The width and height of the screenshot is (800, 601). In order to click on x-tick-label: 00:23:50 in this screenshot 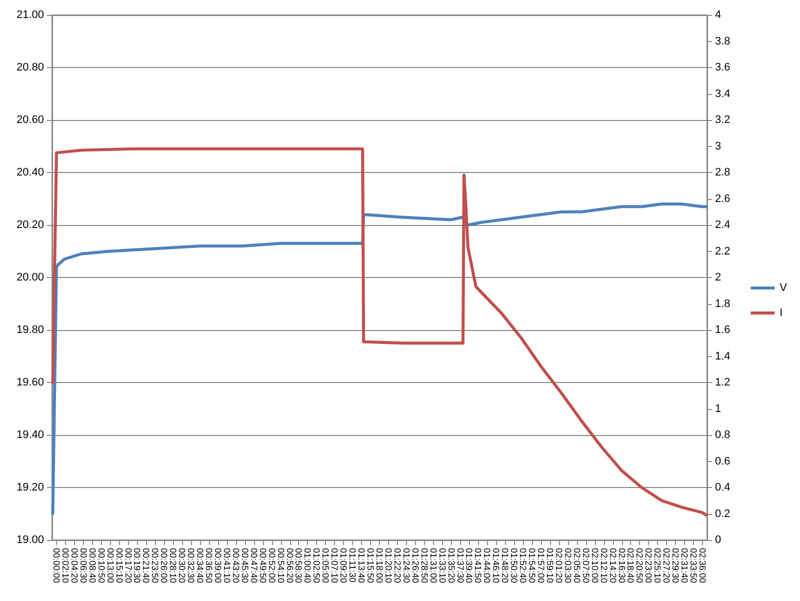, I will do `click(155, 566)`.